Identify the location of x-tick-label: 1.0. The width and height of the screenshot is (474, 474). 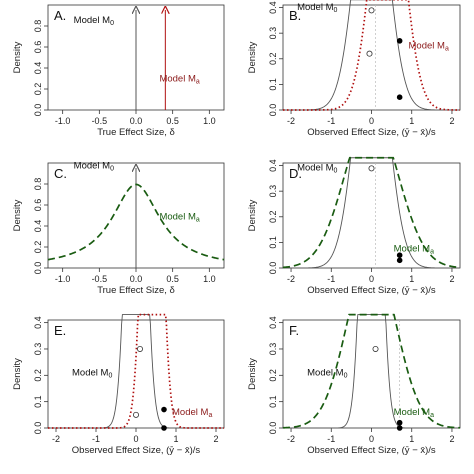
(209, 121).